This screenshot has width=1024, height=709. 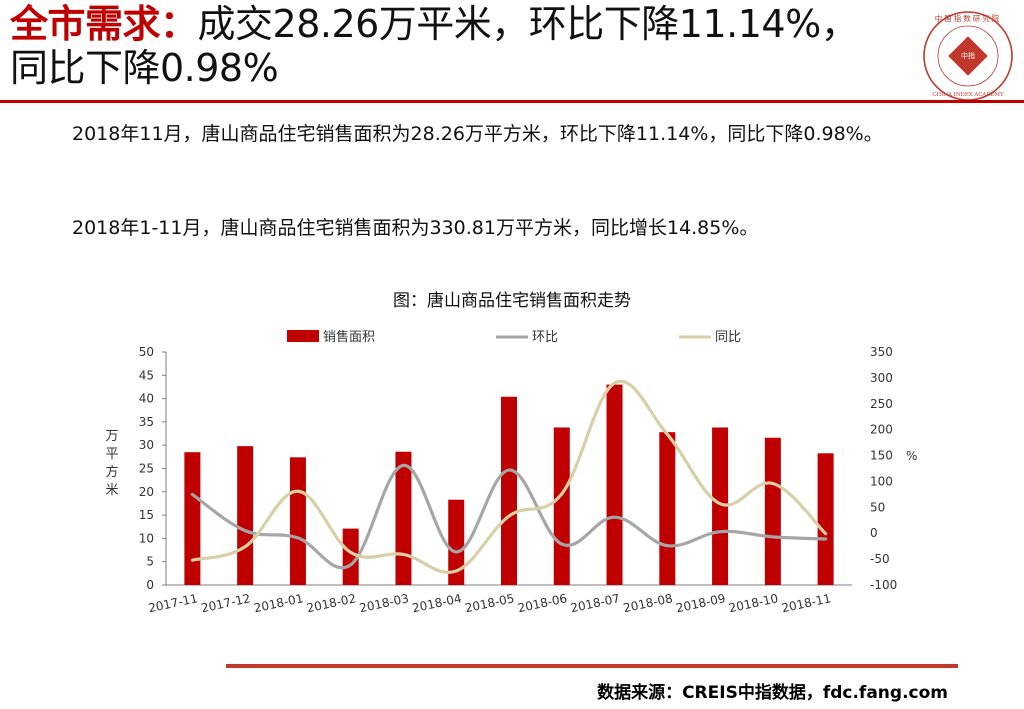 What do you see at coordinates (881, 430) in the screenshot?
I see `y2-tick-label: 200` at bounding box center [881, 430].